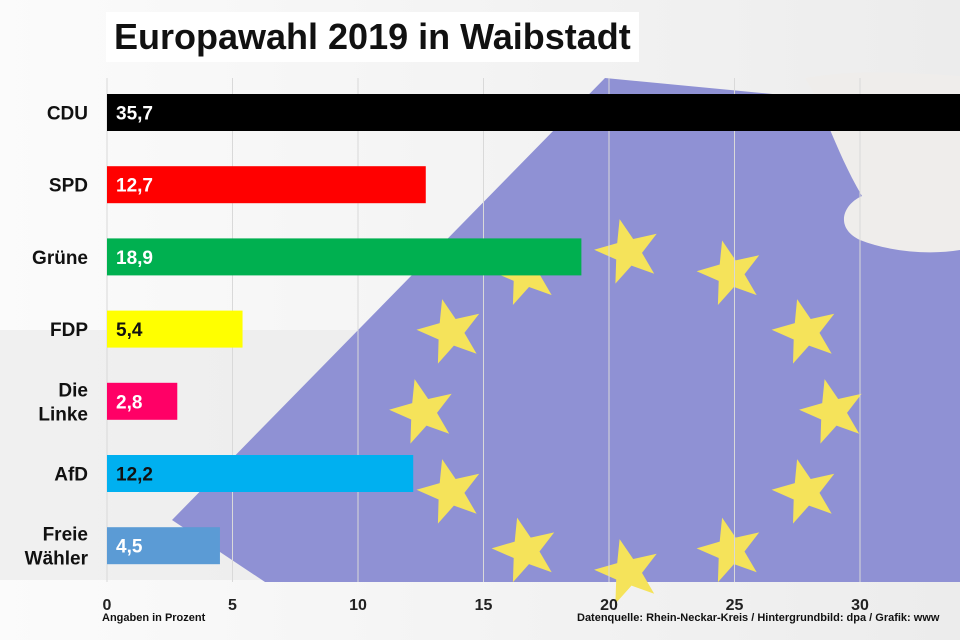 This screenshot has height=640, width=960. I want to click on category-label: FDP, so click(69, 330).